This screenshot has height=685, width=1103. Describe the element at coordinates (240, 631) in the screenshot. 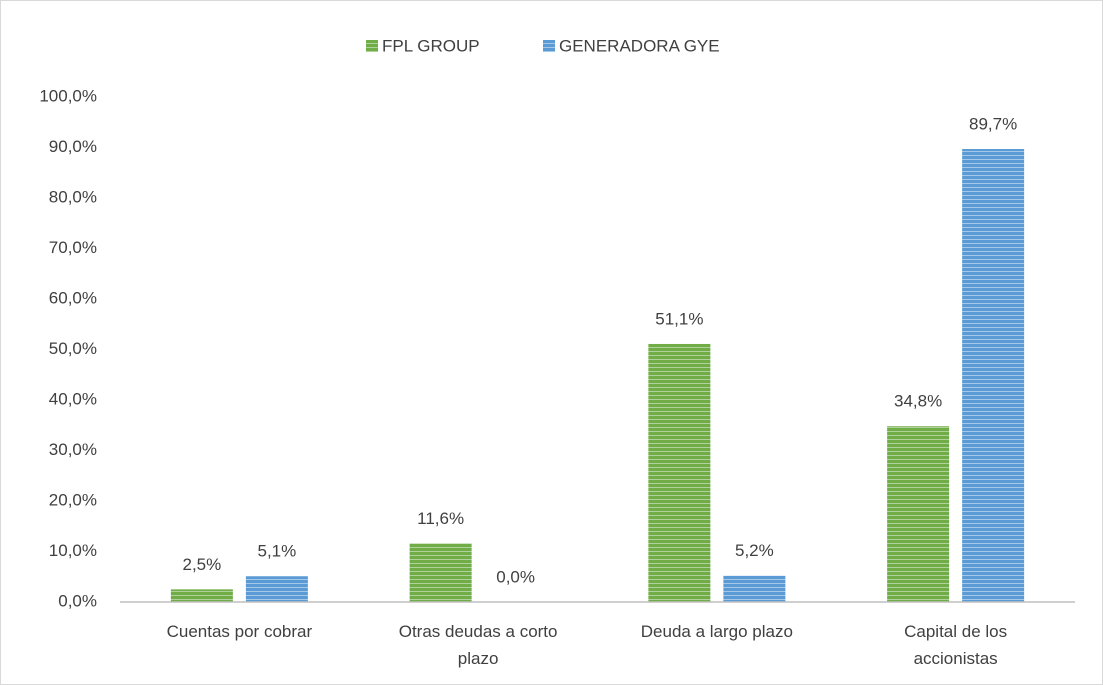

I see `x-tick-label: Cuentas por cobrar` at that location.